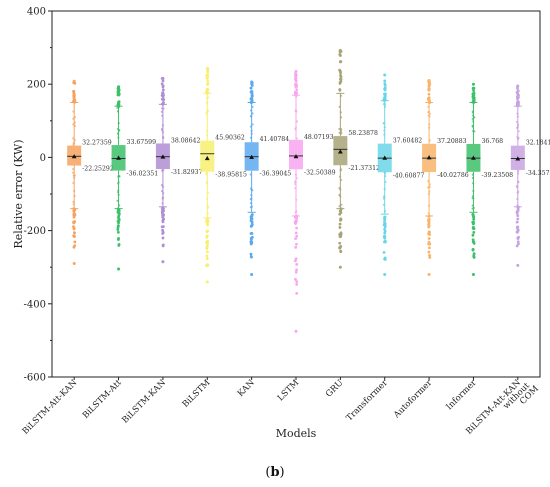  I want to click on y-axis-title: Relative error (KW), so click(18, 193).